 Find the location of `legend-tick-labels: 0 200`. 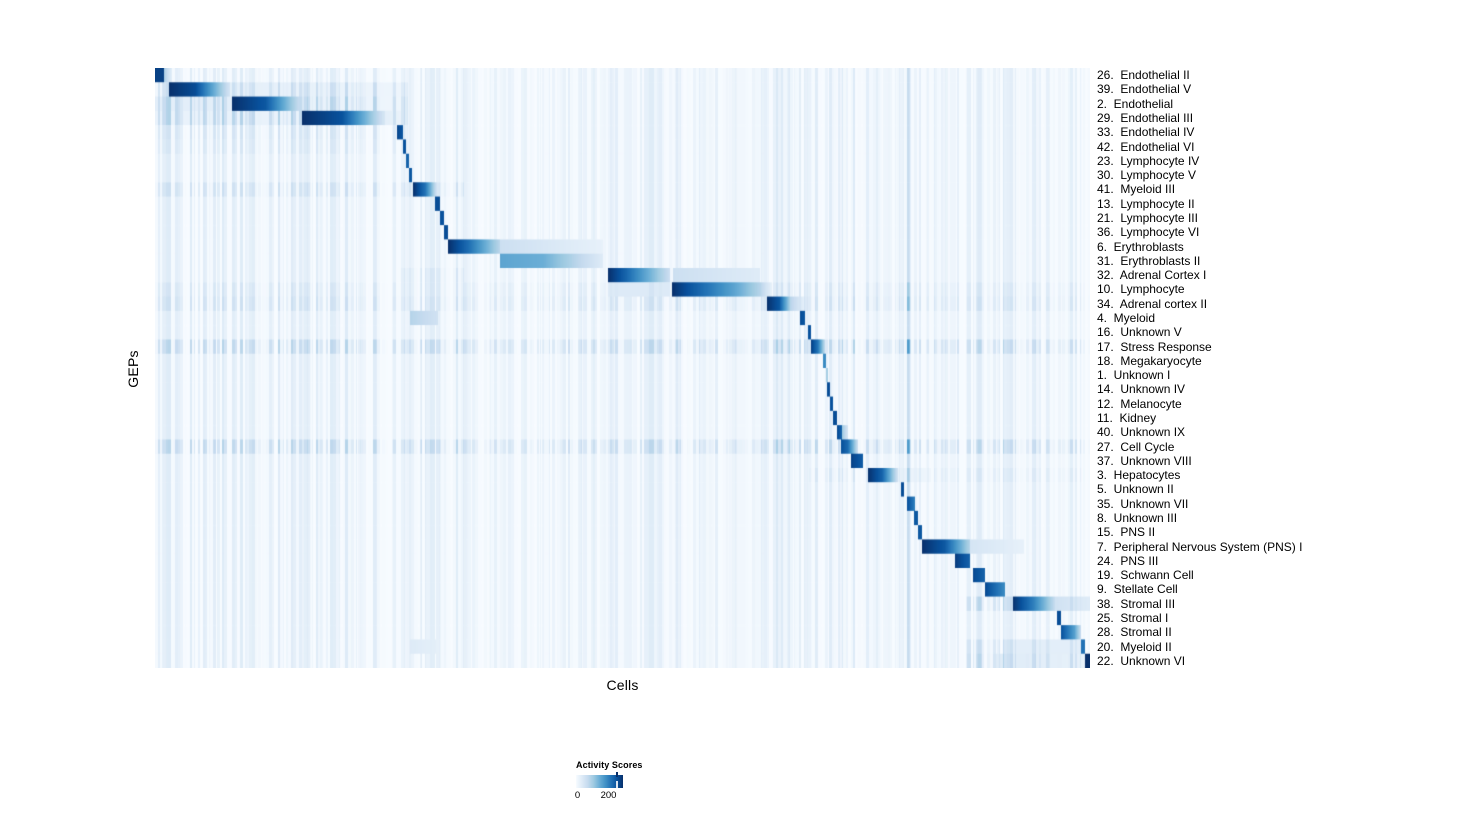

legend-tick-labels: 0 200 is located at coordinates (605, 796).